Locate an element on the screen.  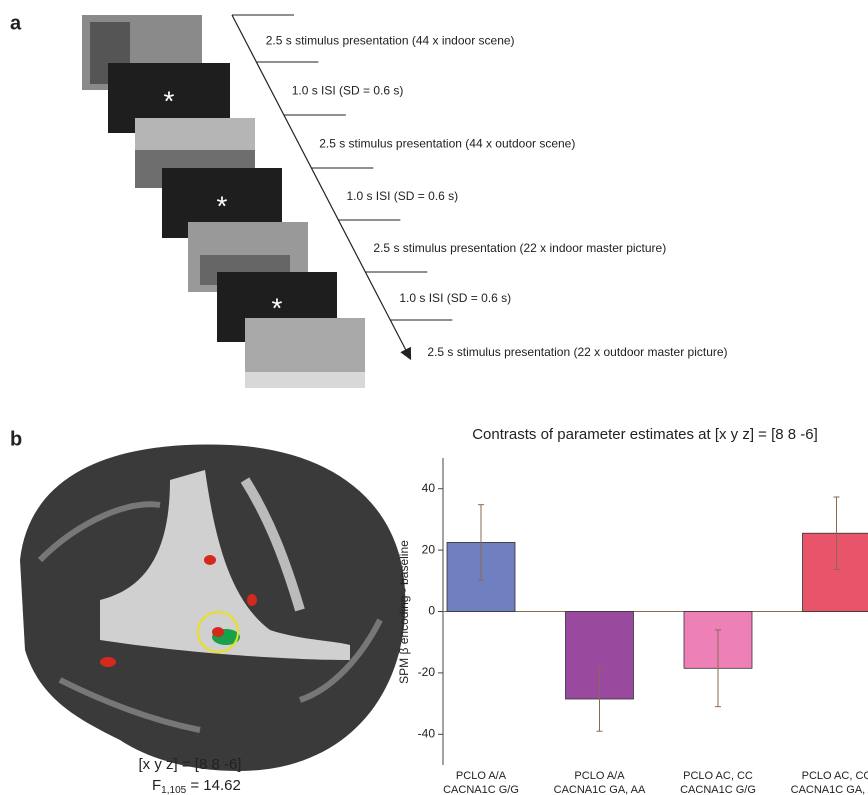
y-tick-label: -20 is located at coordinates (427, 672).